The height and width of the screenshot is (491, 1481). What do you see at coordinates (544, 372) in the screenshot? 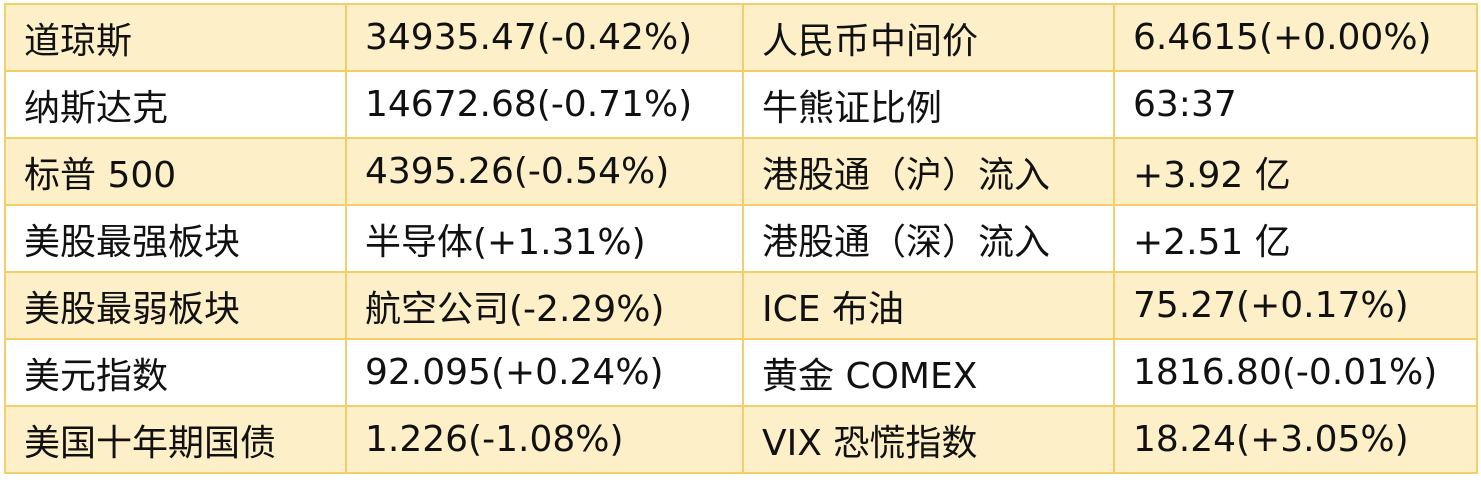
I see `indicator-value: 92.095(+0.24%)` at bounding box center [544, 372].